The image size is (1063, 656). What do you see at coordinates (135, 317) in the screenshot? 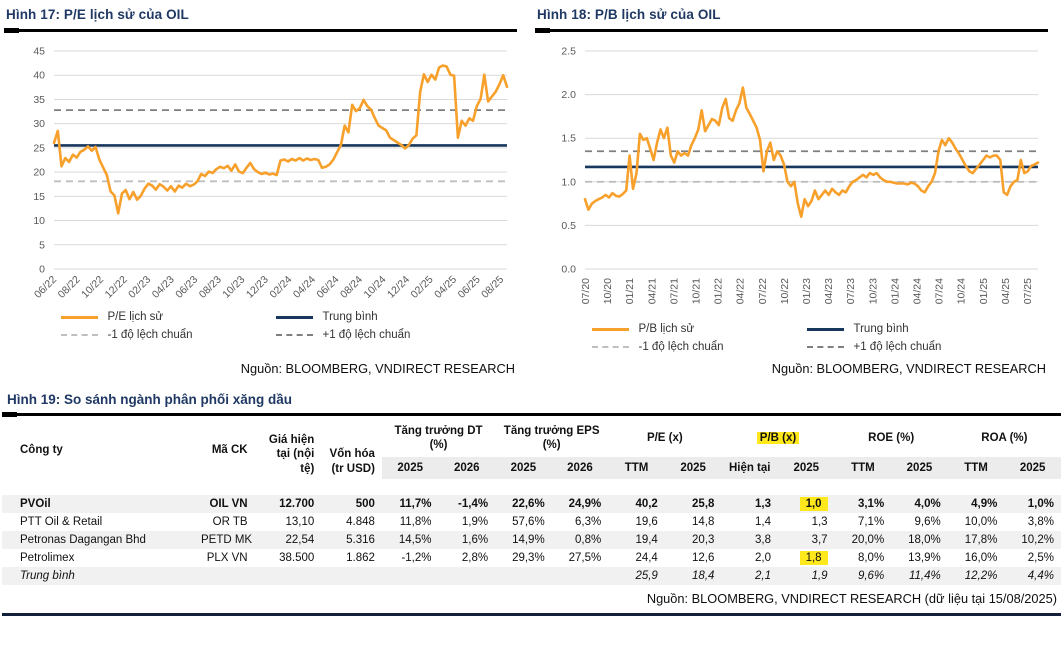
I see `legend-label: P/E lịch sử` at bounding box center [135, 317].